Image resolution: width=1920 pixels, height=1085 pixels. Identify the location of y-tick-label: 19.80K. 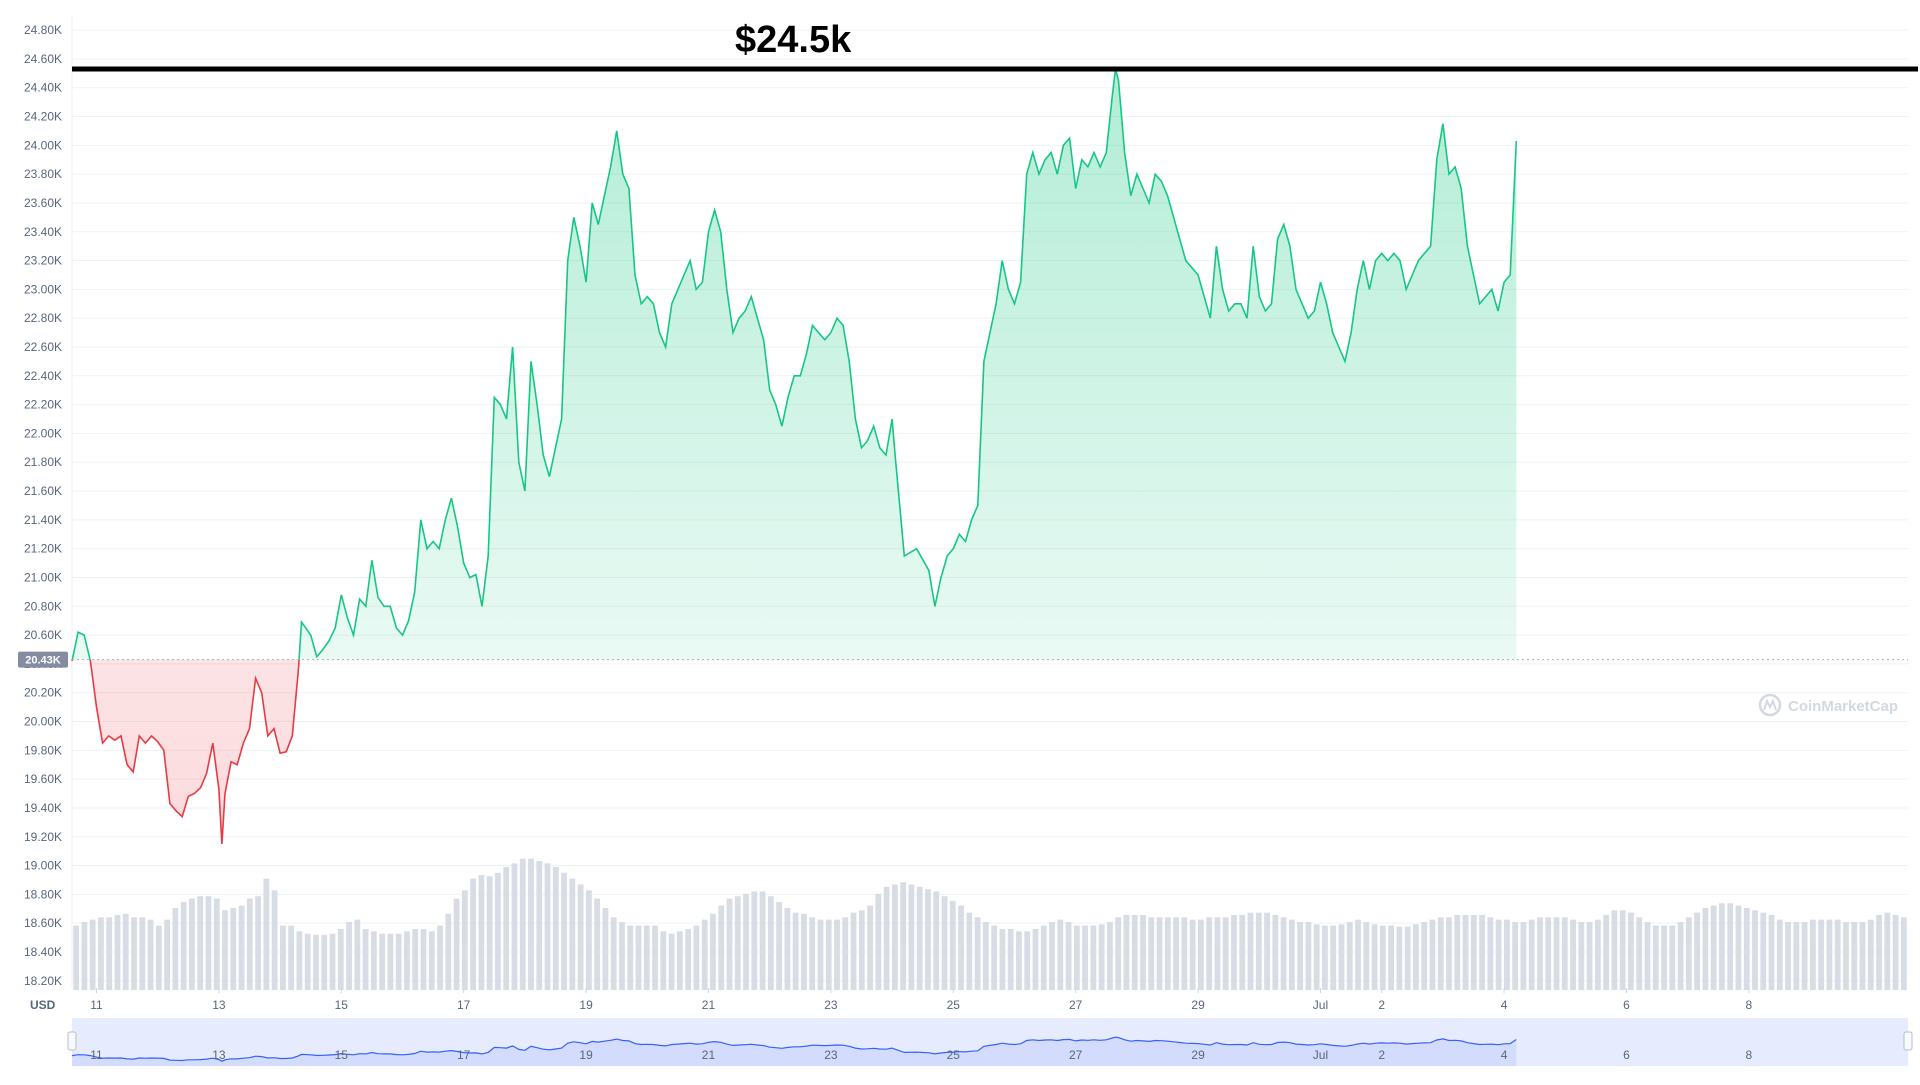
(43, 750).